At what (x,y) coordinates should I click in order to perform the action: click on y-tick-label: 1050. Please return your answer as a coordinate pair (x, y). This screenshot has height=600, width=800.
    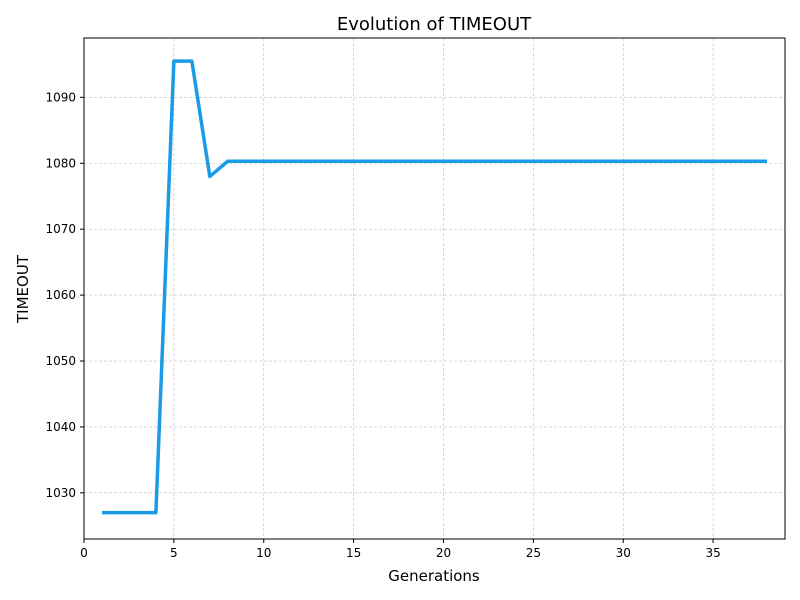
    Looking at the image, I should click on (60, 361).